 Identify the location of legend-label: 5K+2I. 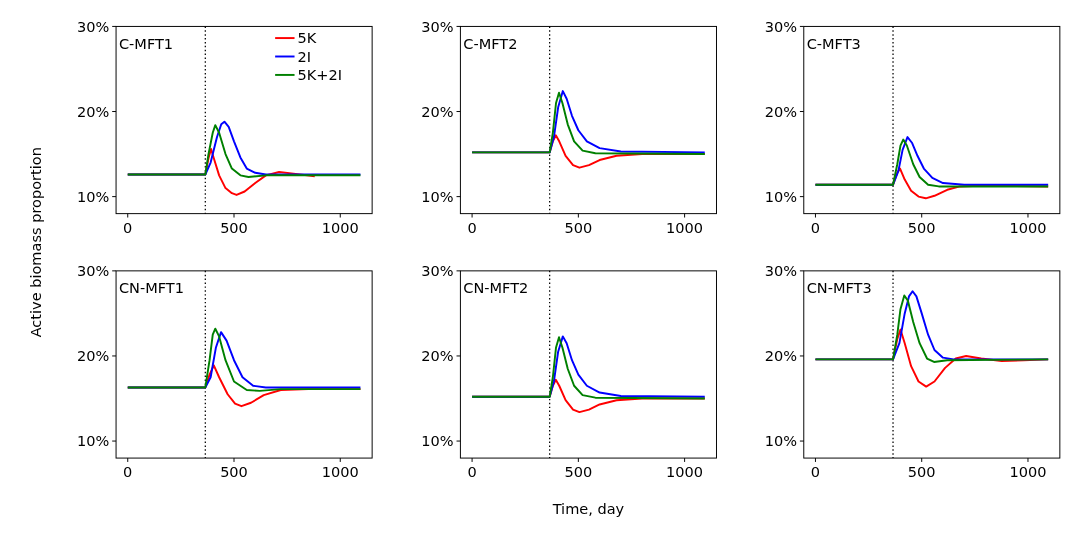
(319, 75).